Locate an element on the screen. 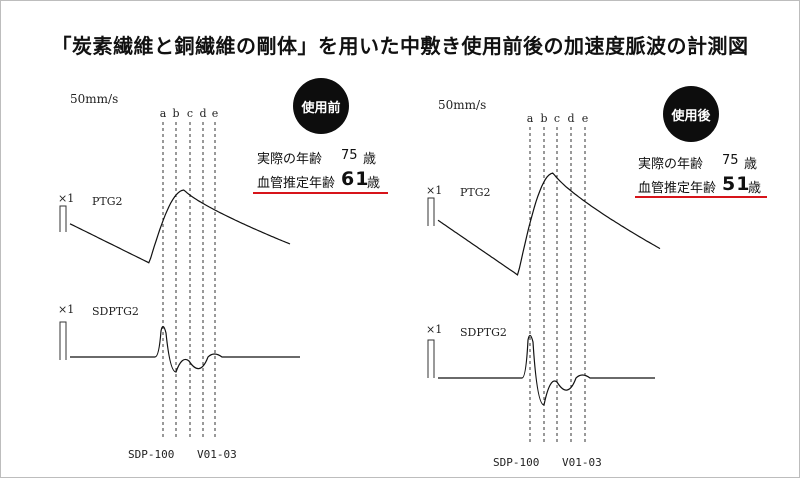  figure-title: 「炭素繊維と銅繊維の剛体」を用いた中敷き使用前後の加速度脈波の計測図 is located at coordinates (400, 46).